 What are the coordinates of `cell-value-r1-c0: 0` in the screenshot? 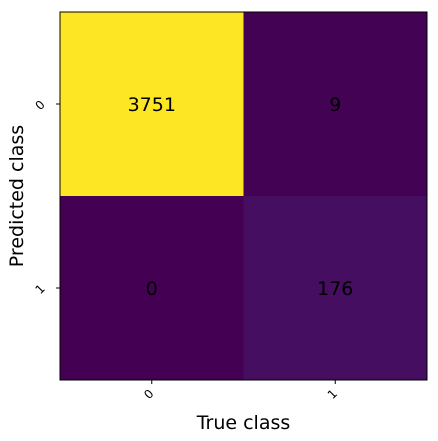 It's located at (152, 289).